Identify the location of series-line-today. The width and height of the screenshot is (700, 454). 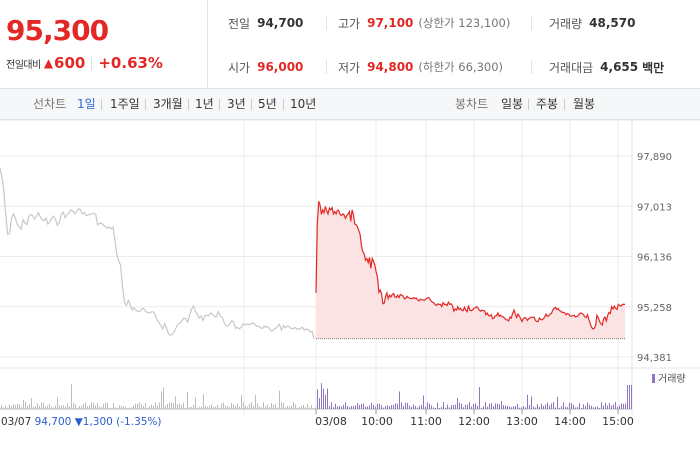
(470, 265).